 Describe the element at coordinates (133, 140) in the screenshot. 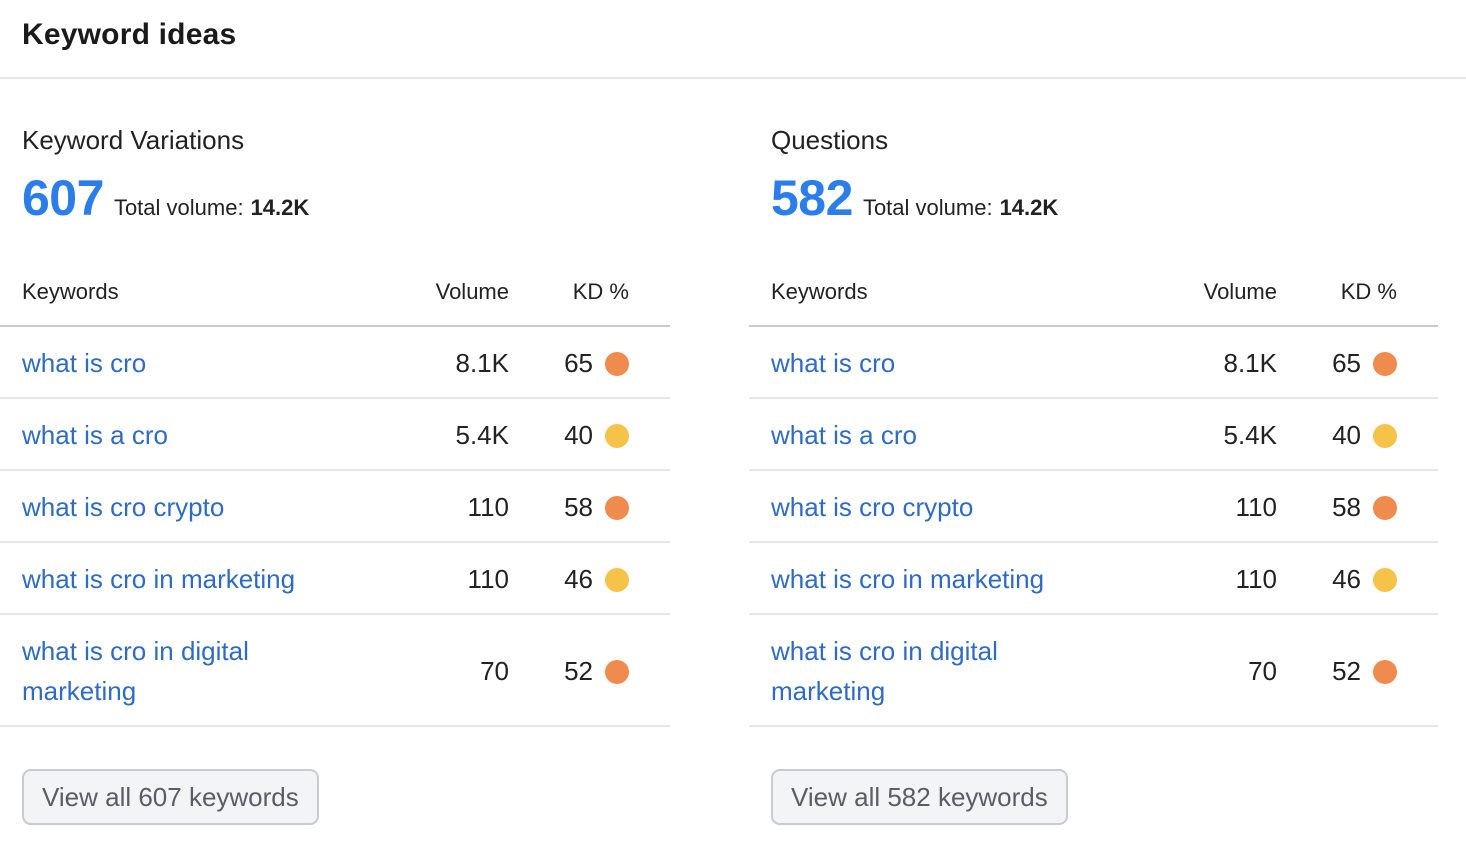

I see `panel-title: Keyword Variations` at that location.